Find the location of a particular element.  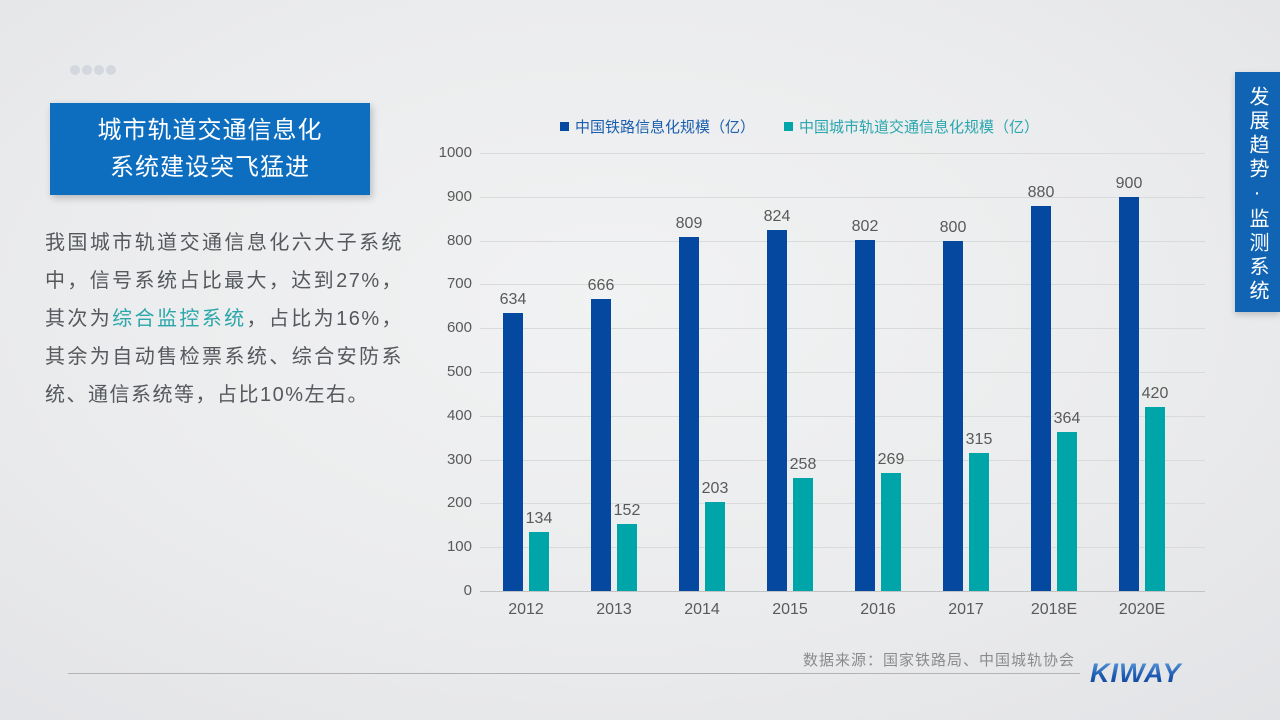

kiway-logo: KIWAY is located at coordinates (1150, 673).